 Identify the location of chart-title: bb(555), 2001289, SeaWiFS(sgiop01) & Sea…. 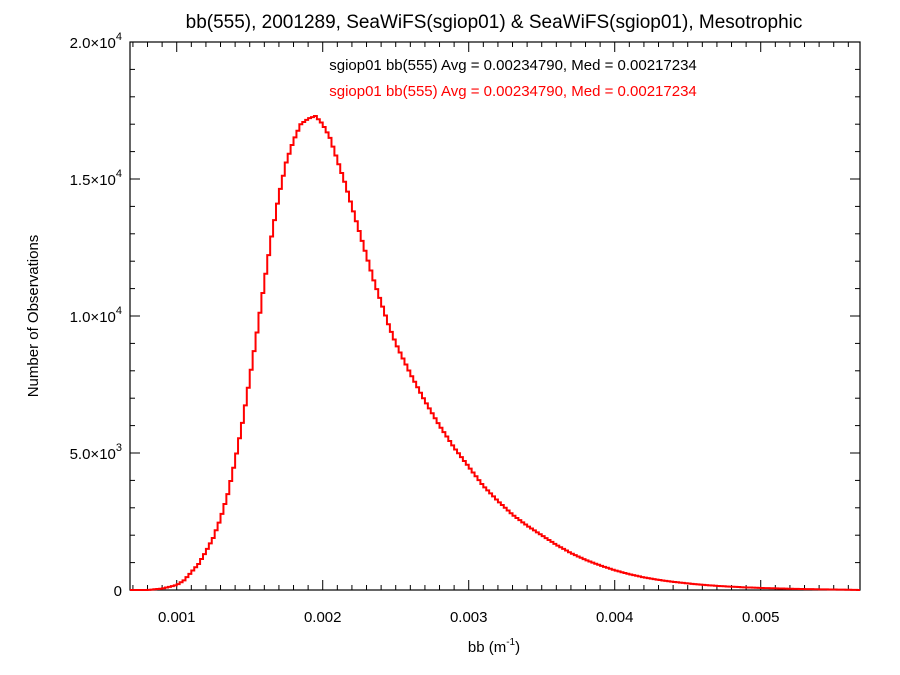
(494, 22).